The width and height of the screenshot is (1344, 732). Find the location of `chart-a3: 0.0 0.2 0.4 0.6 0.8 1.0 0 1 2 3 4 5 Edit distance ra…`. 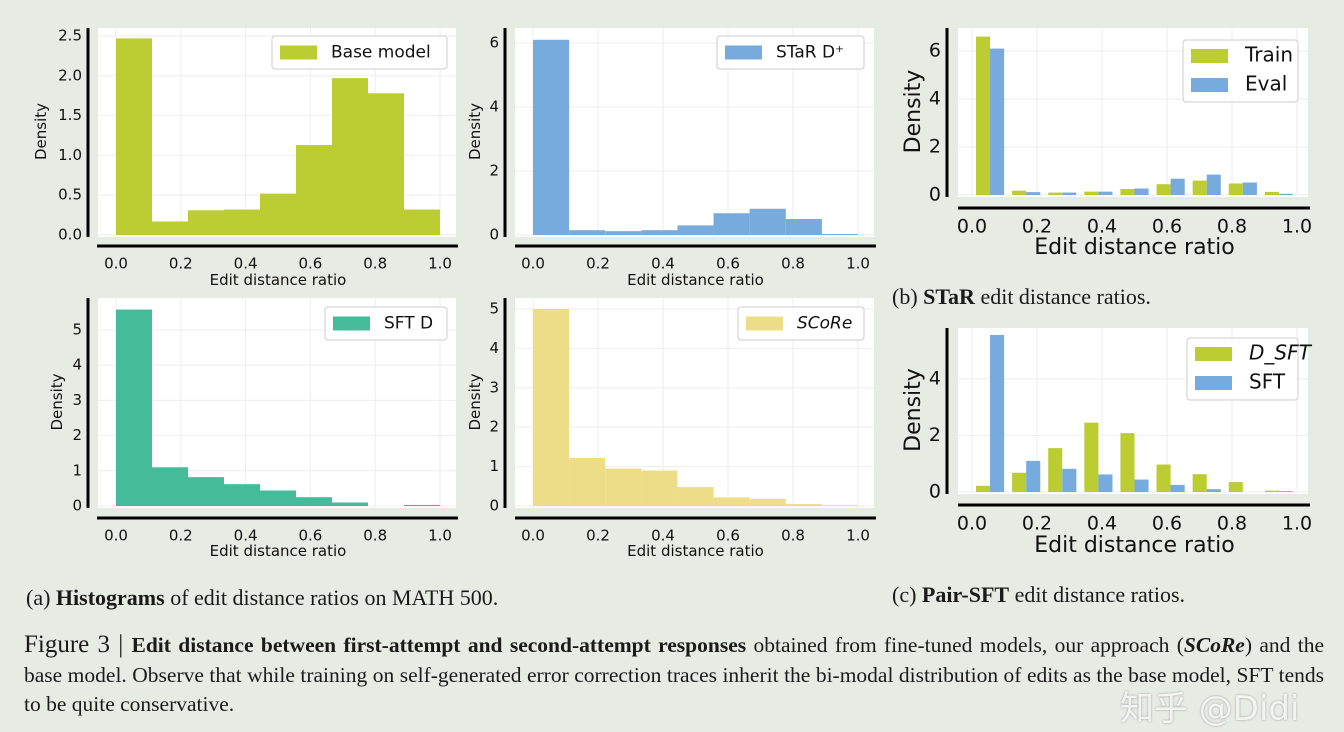

chart-a3: 0.0 0.2 0.4 0.6 0.8 1.0 0 1 2 3 4 5 Edit distance ra… is located at coordinates (253, 429).